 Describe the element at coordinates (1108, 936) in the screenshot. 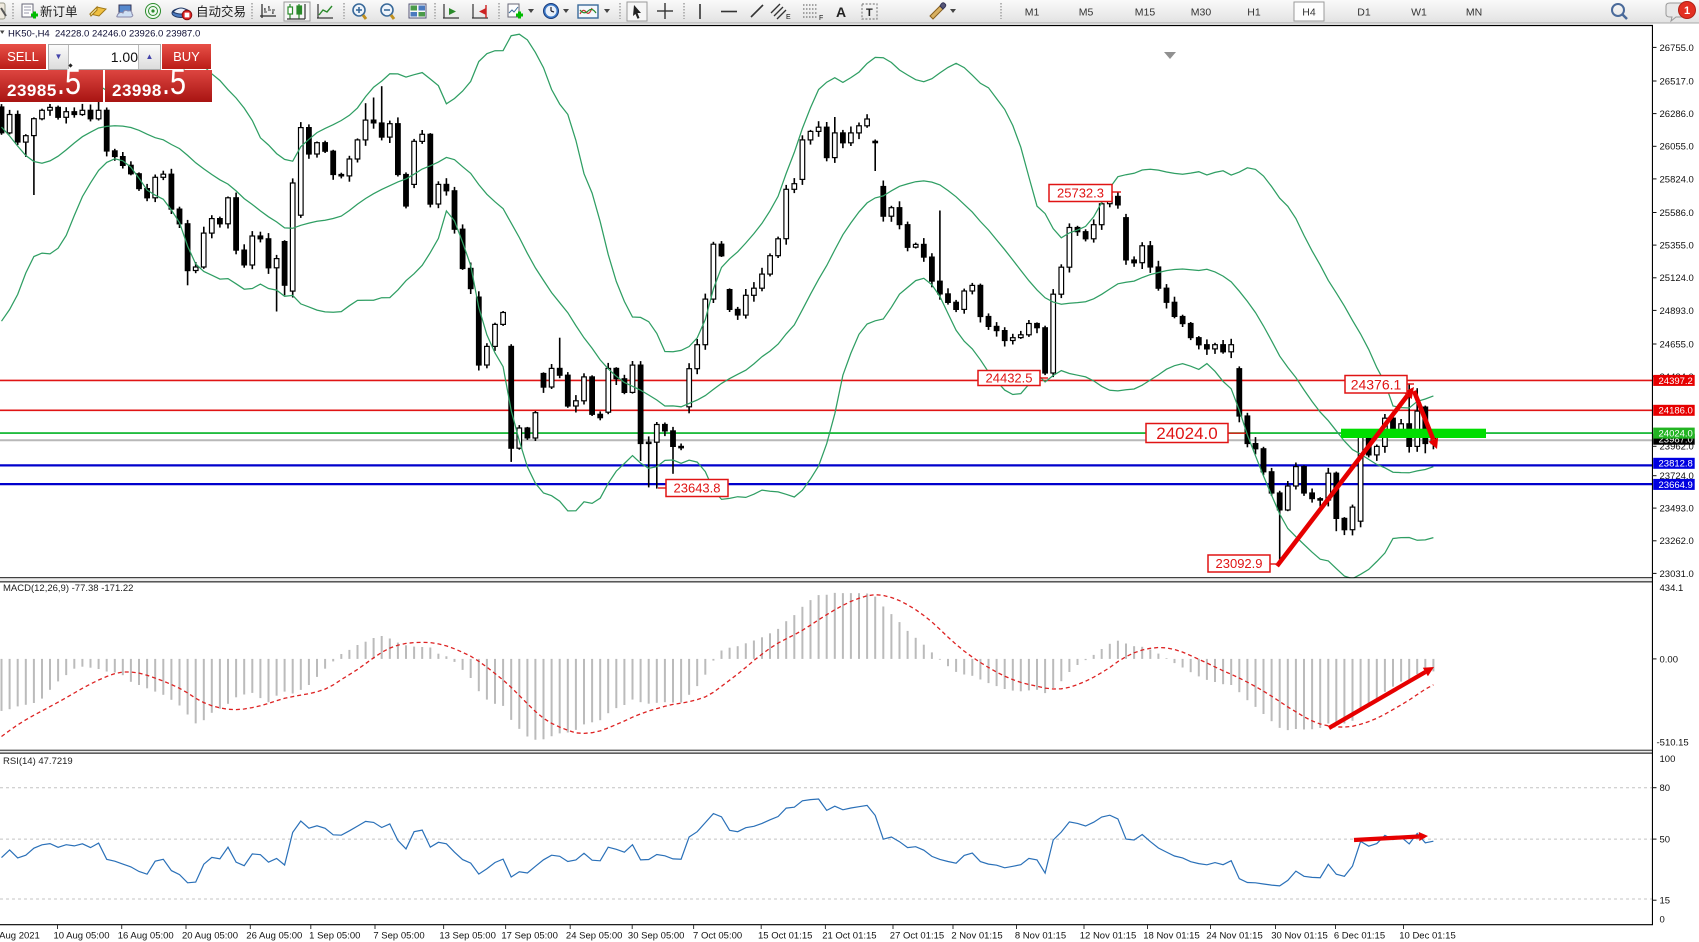

I see `svg-text: 12 Nov 01:15` at that location.